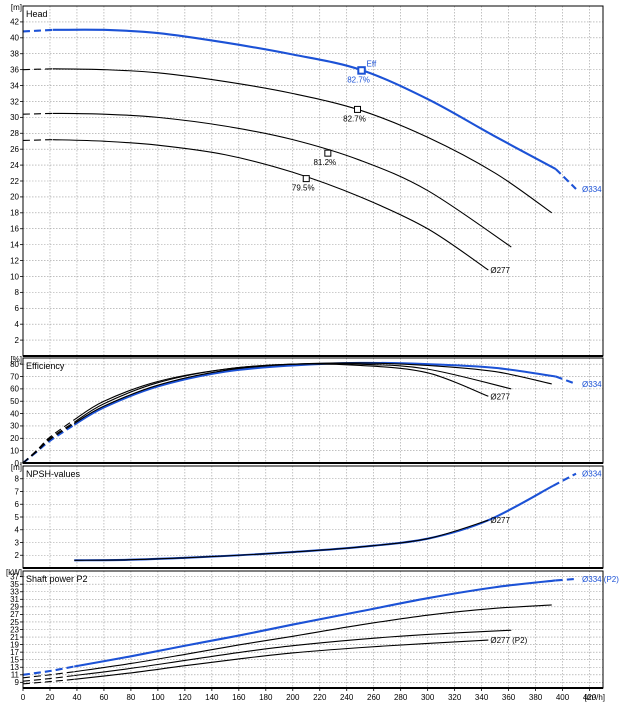  I want to click on series-label-efficiency-3: Ø277, so click(500, 396).